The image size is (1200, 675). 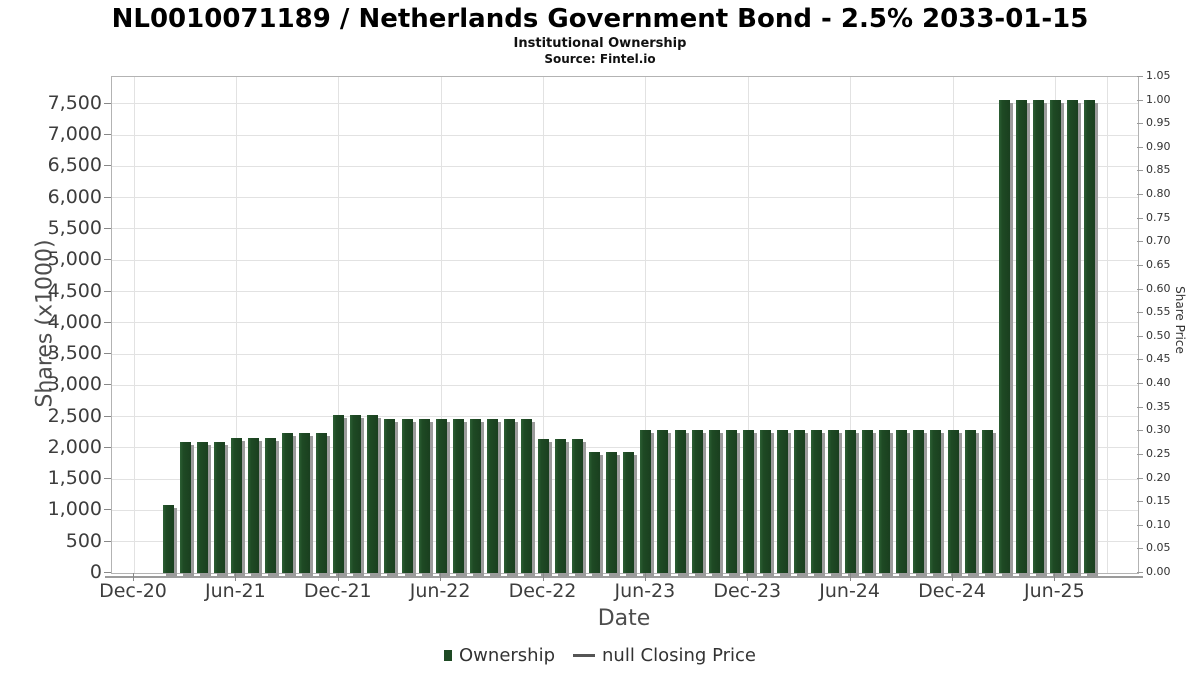 I want to click on chart-source: Source: Fintel.io, so click(x=600, y=59).